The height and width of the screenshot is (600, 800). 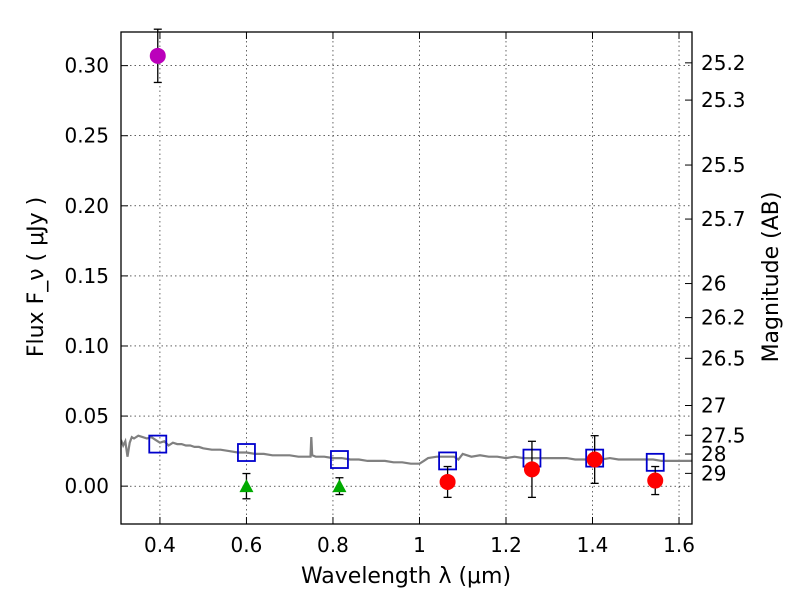 I want to click on mag-tick-label: 28, so click(x=713, y=454).